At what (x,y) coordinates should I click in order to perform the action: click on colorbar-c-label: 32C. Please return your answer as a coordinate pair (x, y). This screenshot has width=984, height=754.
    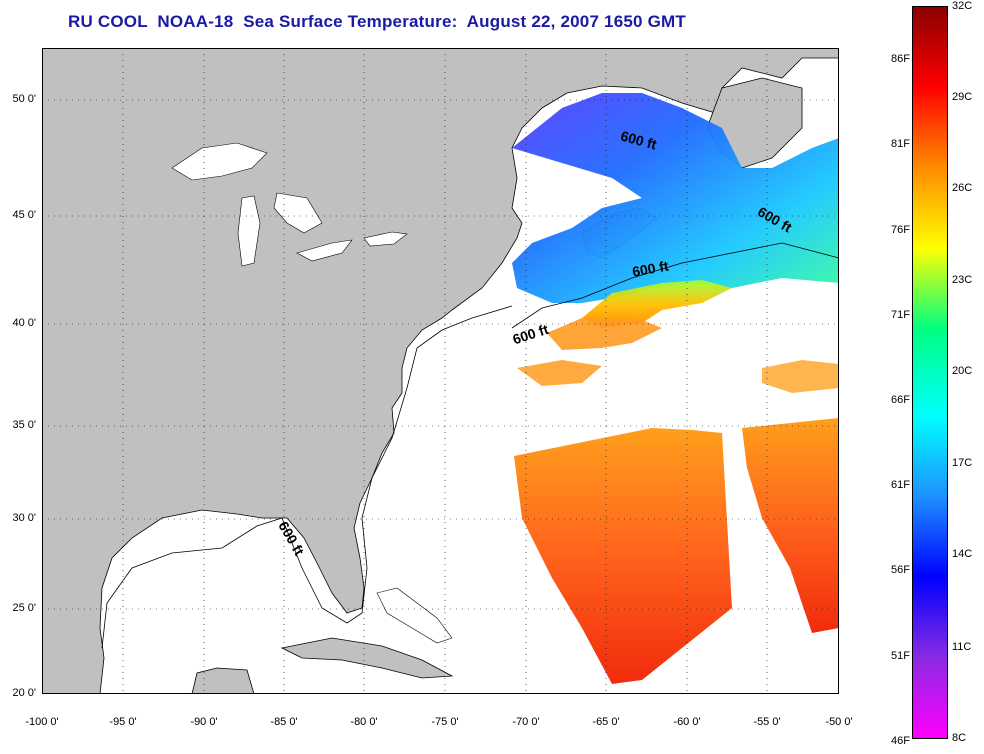
    Looking at the image, I should click on (962, 6).